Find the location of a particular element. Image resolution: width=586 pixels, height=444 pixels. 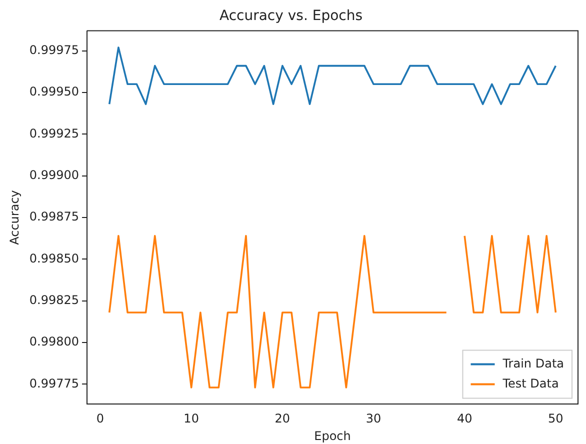

y-tick-label: 0.99900 is located at coordinates (54, 175).